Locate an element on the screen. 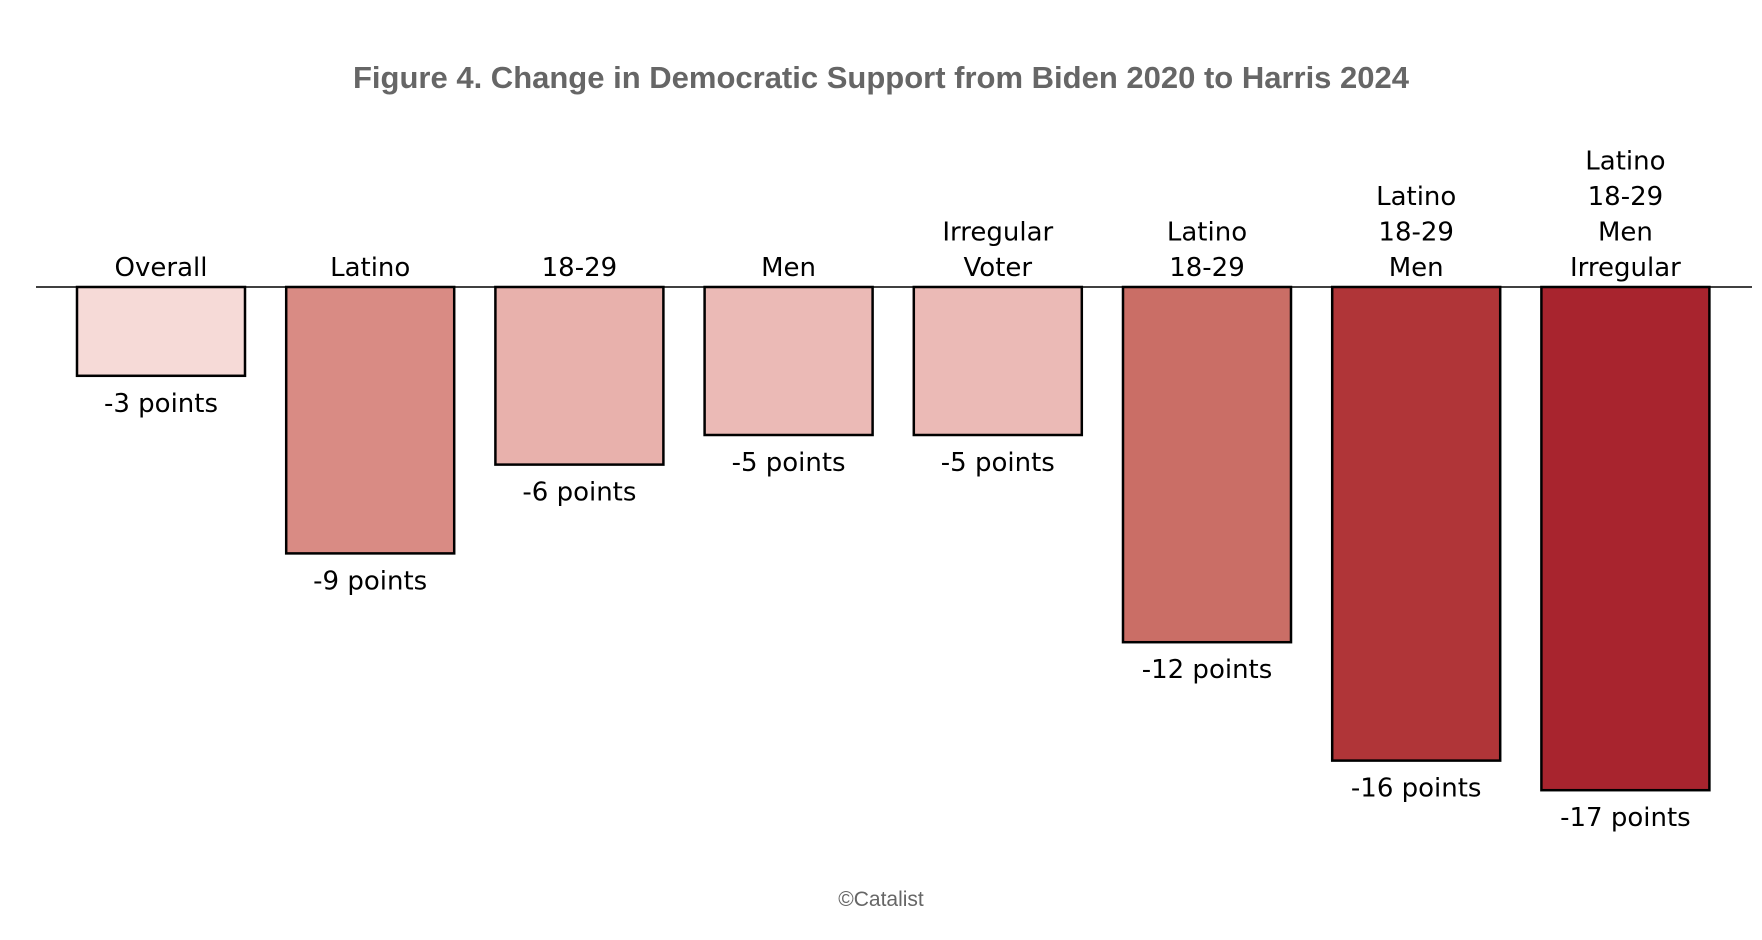 The width and height of the screenshot is (1762, 940). value-label: -9 points is located at coordinates (370, 581).